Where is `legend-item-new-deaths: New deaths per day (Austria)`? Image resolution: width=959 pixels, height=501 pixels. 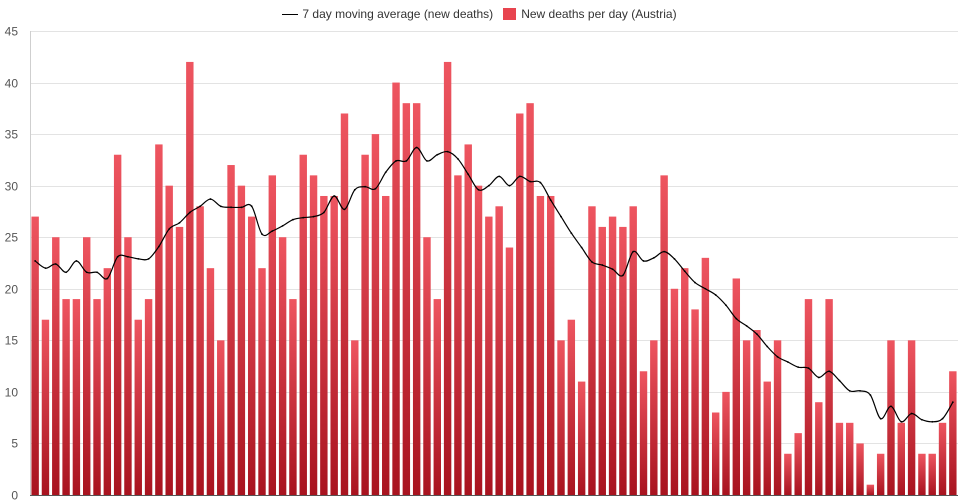
legend-item-new-deaths: New deaths per day (Austria) is located at coordinates (590, 14).